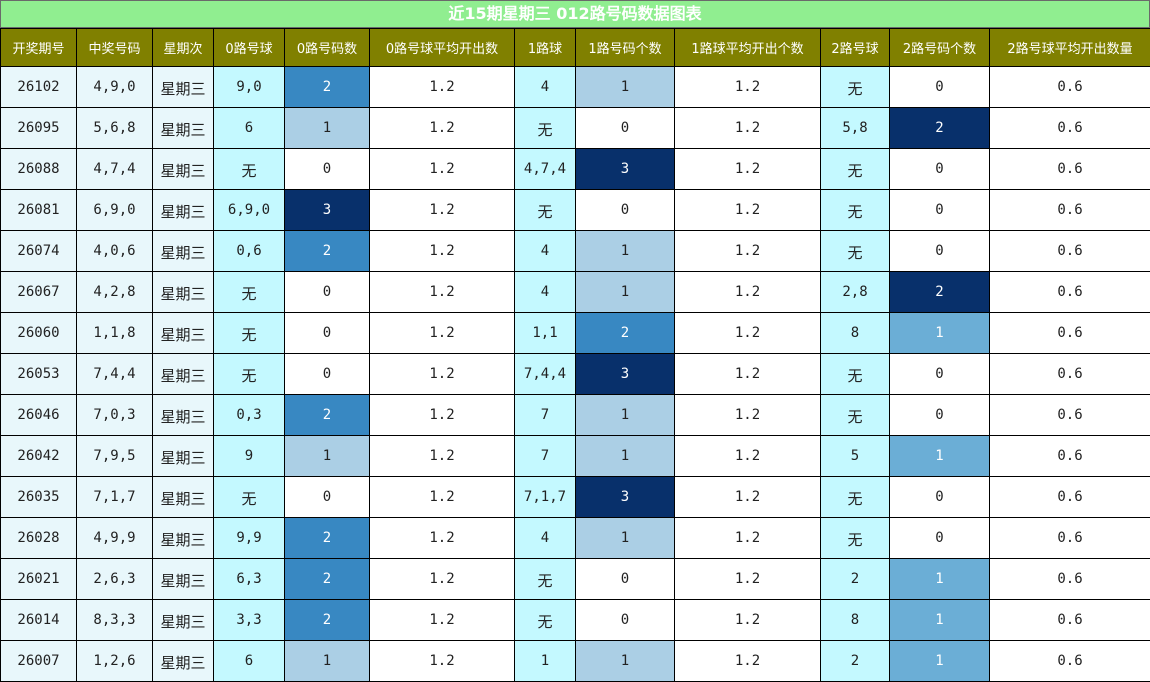 This screenshot has width=1150, height=682. I want to click on table-cell: 1,2,6, so click(115, 661).